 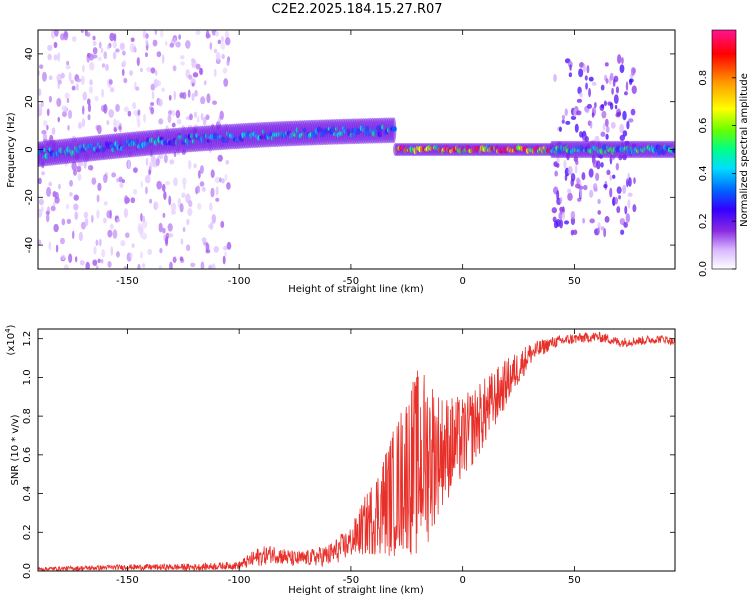 What do you see at coordinates (574, 281) in the screenshot?
I see `spectrogram-x-tick-label: 50` at bounding box center [574, 281].